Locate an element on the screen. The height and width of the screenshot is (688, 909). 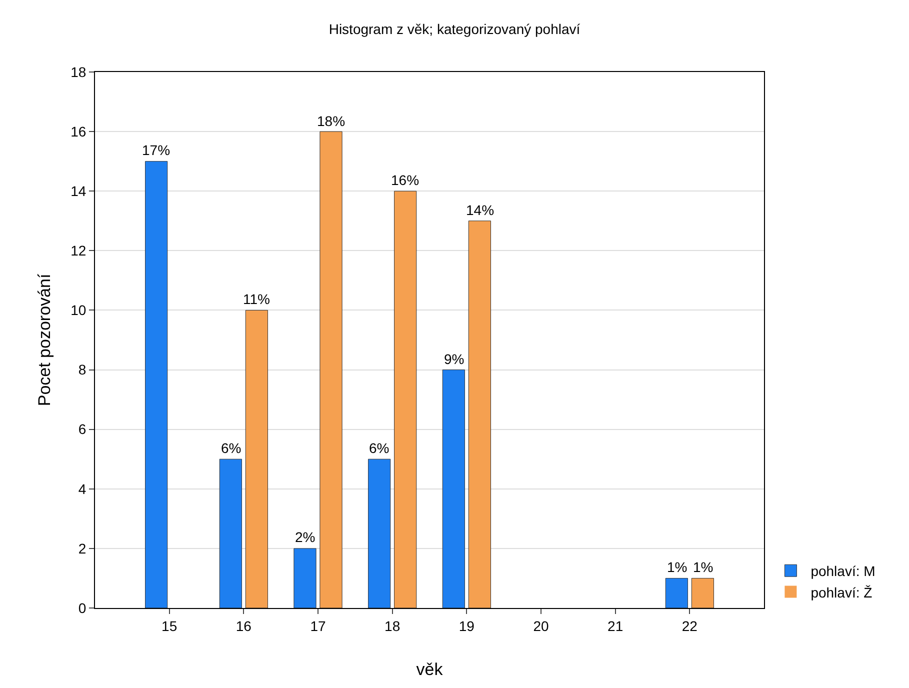
x-axis-title: věk is located at coordinates (430, 670).